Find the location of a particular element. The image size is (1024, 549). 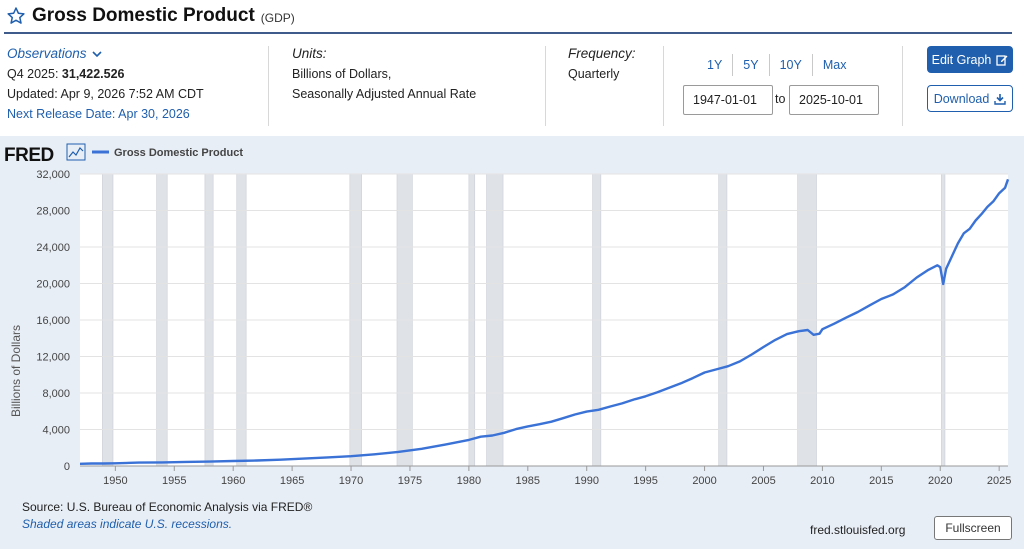

x-tick-label: 1960 is located at coordinates (233, 481).